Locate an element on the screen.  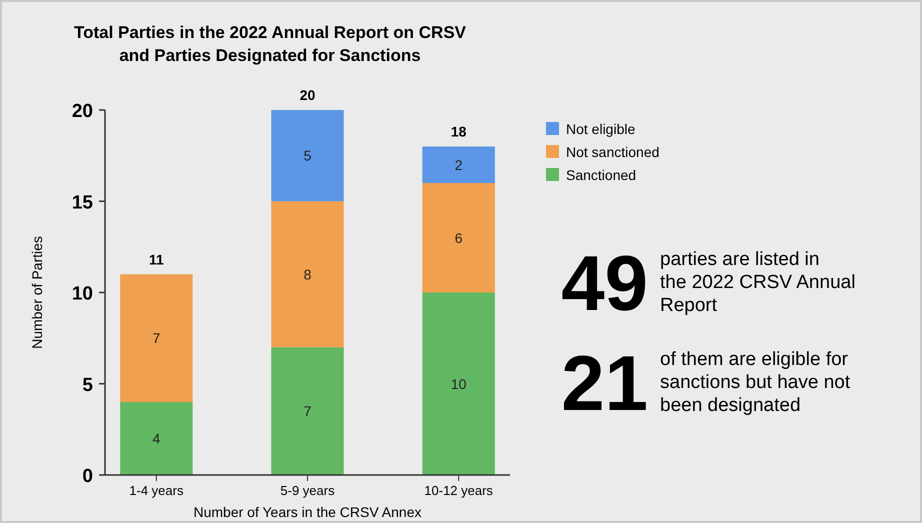
chart-title: Total Parties in the 2022 Annual Report on CRSV and Parties Designated for Sanctions is located at coordinates (270, 44).